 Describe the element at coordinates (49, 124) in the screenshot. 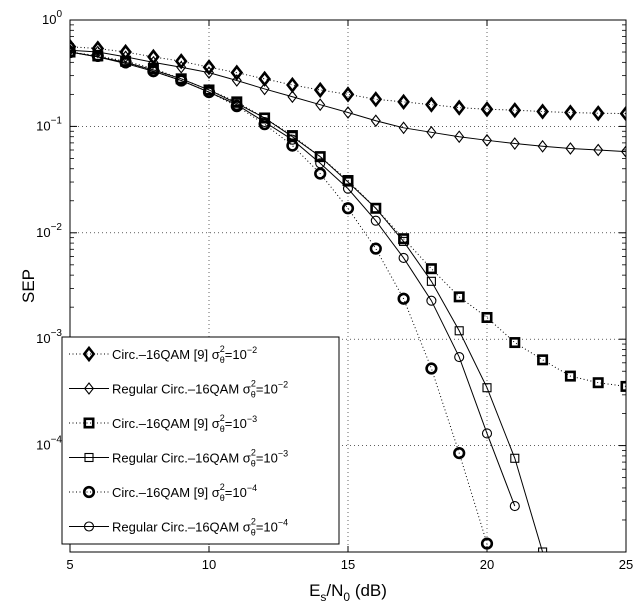

I see `y-tick-label: 10⁻¹` at that location.